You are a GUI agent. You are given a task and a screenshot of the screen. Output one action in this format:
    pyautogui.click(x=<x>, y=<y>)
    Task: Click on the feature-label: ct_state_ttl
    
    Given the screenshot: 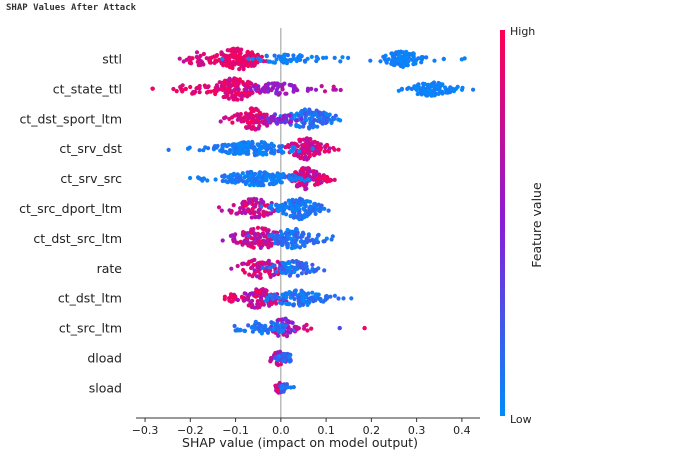 What is the action you would take?
    pyautogui.click(x=87, y=88)
    